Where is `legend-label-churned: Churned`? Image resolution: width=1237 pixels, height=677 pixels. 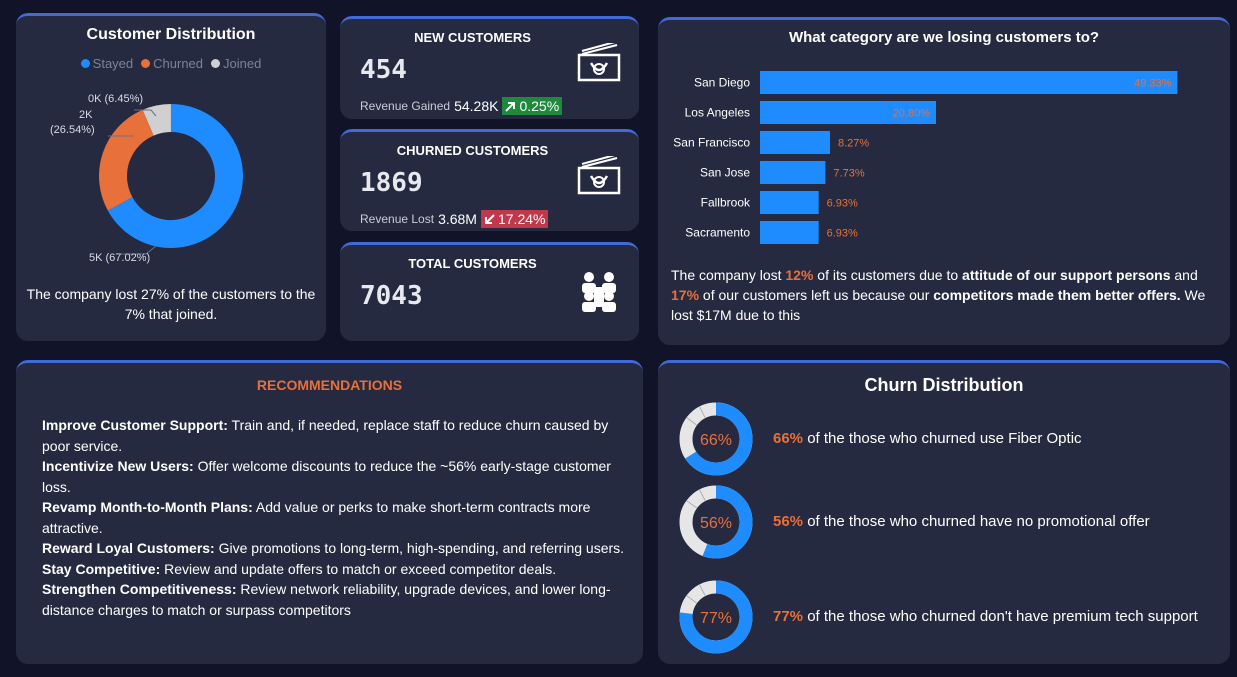 legend-label-churned: Churned is located at coordinates (178, 63).